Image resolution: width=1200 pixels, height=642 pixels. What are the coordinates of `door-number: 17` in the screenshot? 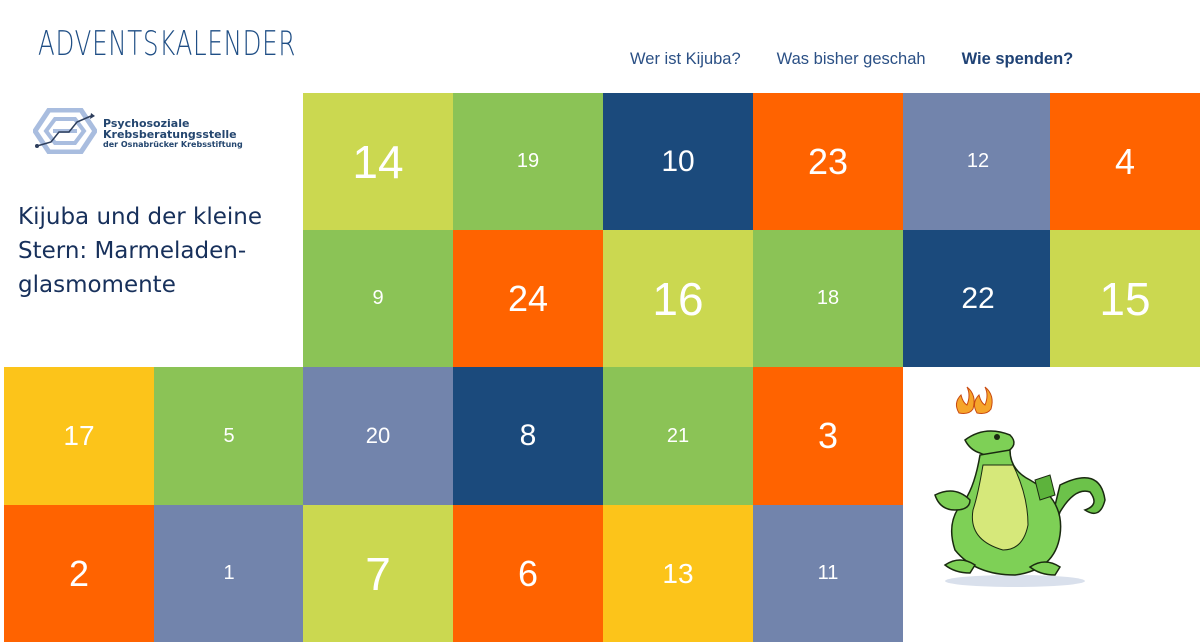 It's located at (79, 435).